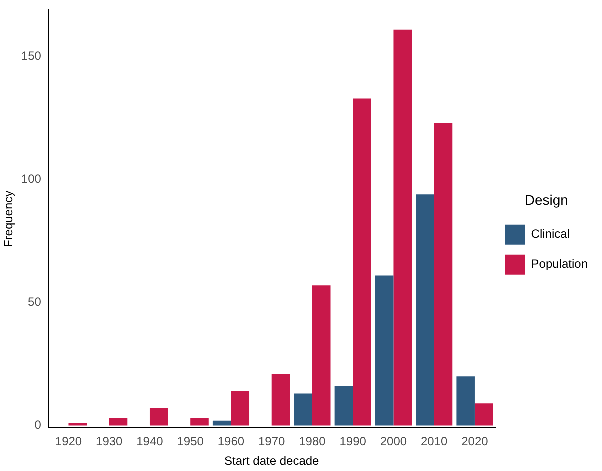 The image size is (602, 471). Describe the element at coordinates (546, 200) in the screenshot. I see `legend-title: Design` at that location.